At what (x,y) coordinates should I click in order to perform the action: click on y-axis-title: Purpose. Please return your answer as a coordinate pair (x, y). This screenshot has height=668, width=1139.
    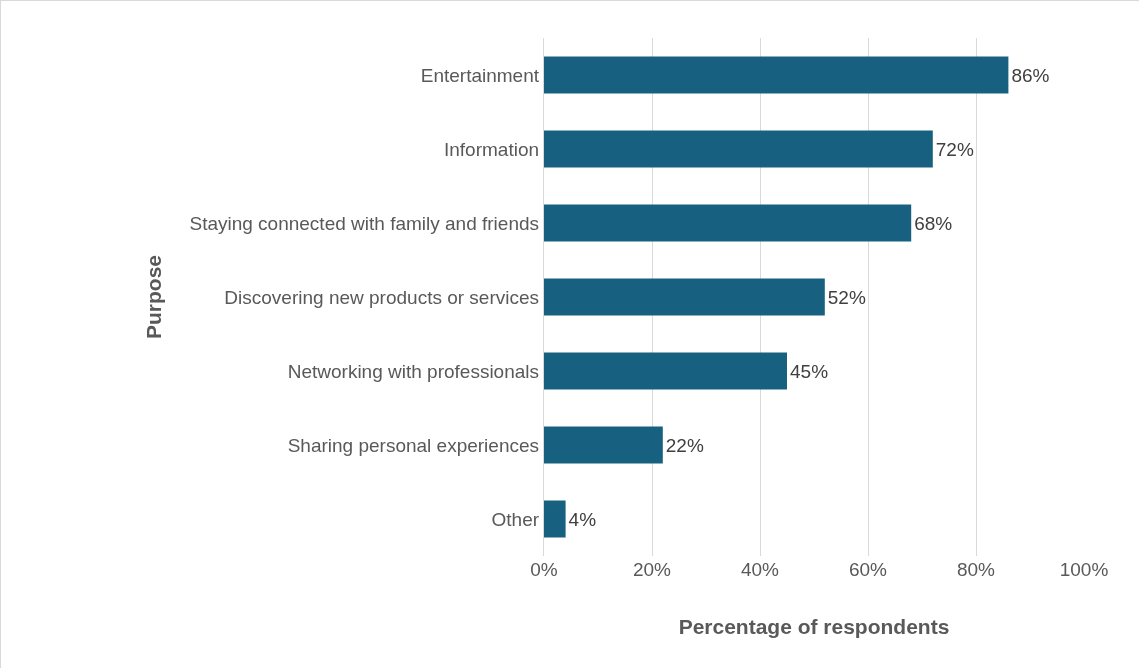
    Looking at the image, I should click on (153, 297).